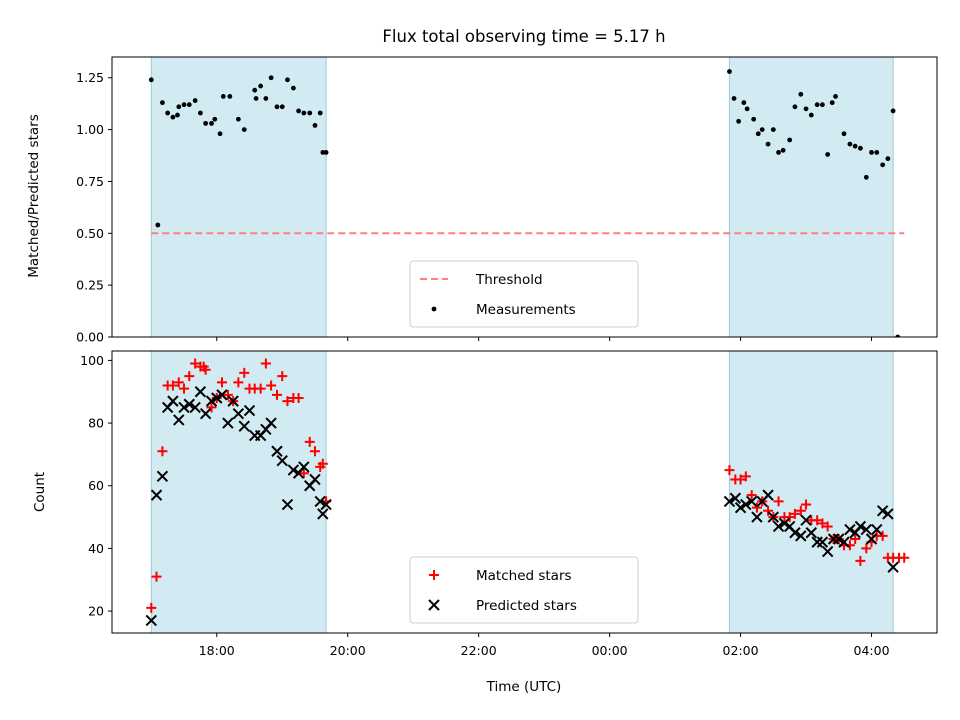  I want to click on x-tick-label: 00:00, so click(610, 650).